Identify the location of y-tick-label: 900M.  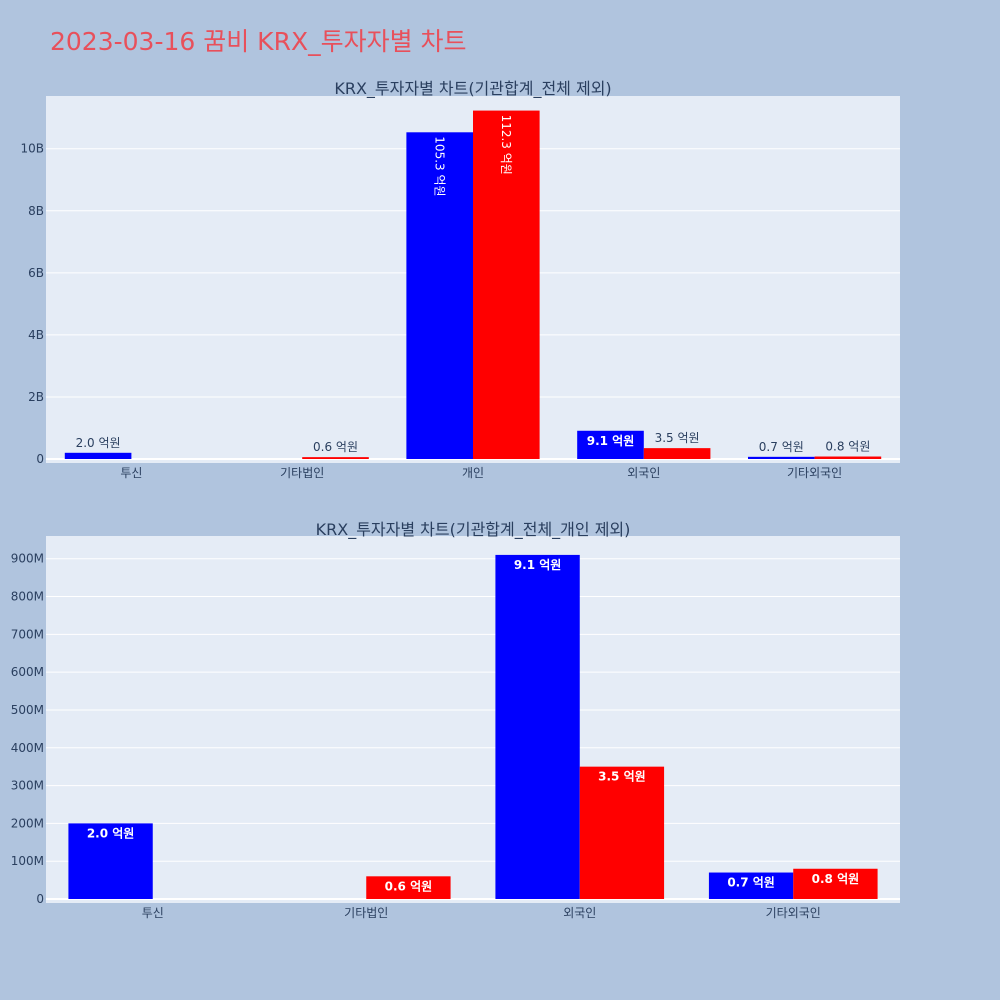
(27, 559).